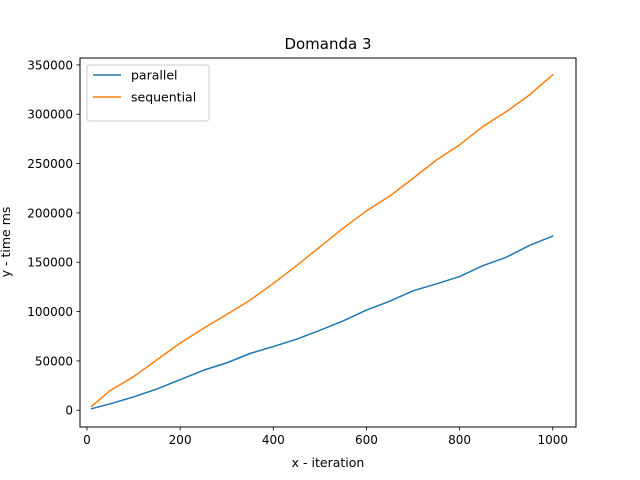 Image resolution: width=640 pixels, height=480 pixels. What do you see at coordinates (325, 437) in the screenshot?
I see `x-axis-ticks: 0 200 400 600 800 1000` at bounding box center [325, 437].